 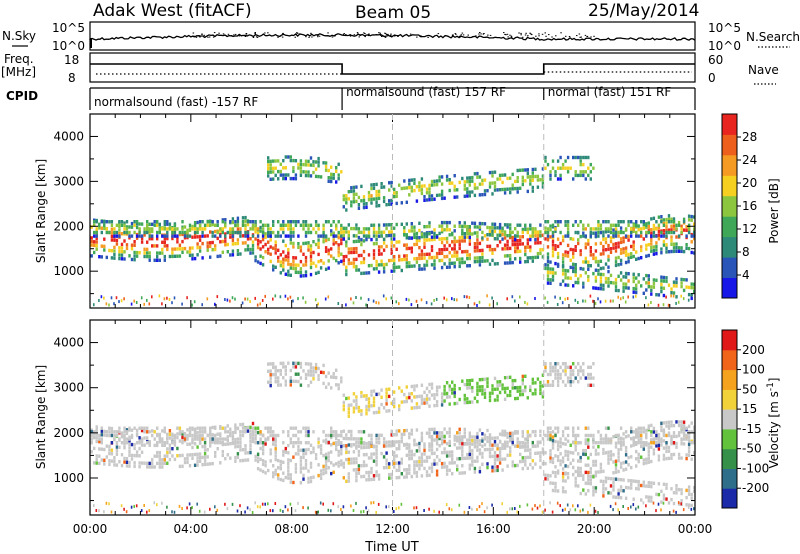 I want to click on nsky-label: N.Sky, so click(x=19, y=36).